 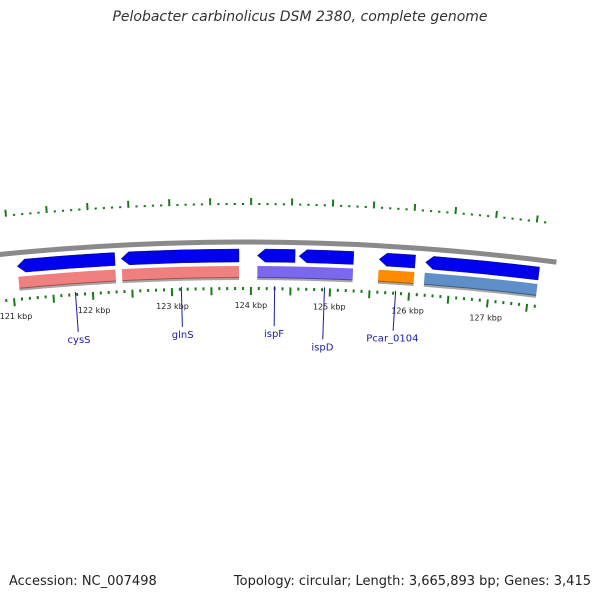 I want to click on gene-label: cysS, so click(x=79, y=340).